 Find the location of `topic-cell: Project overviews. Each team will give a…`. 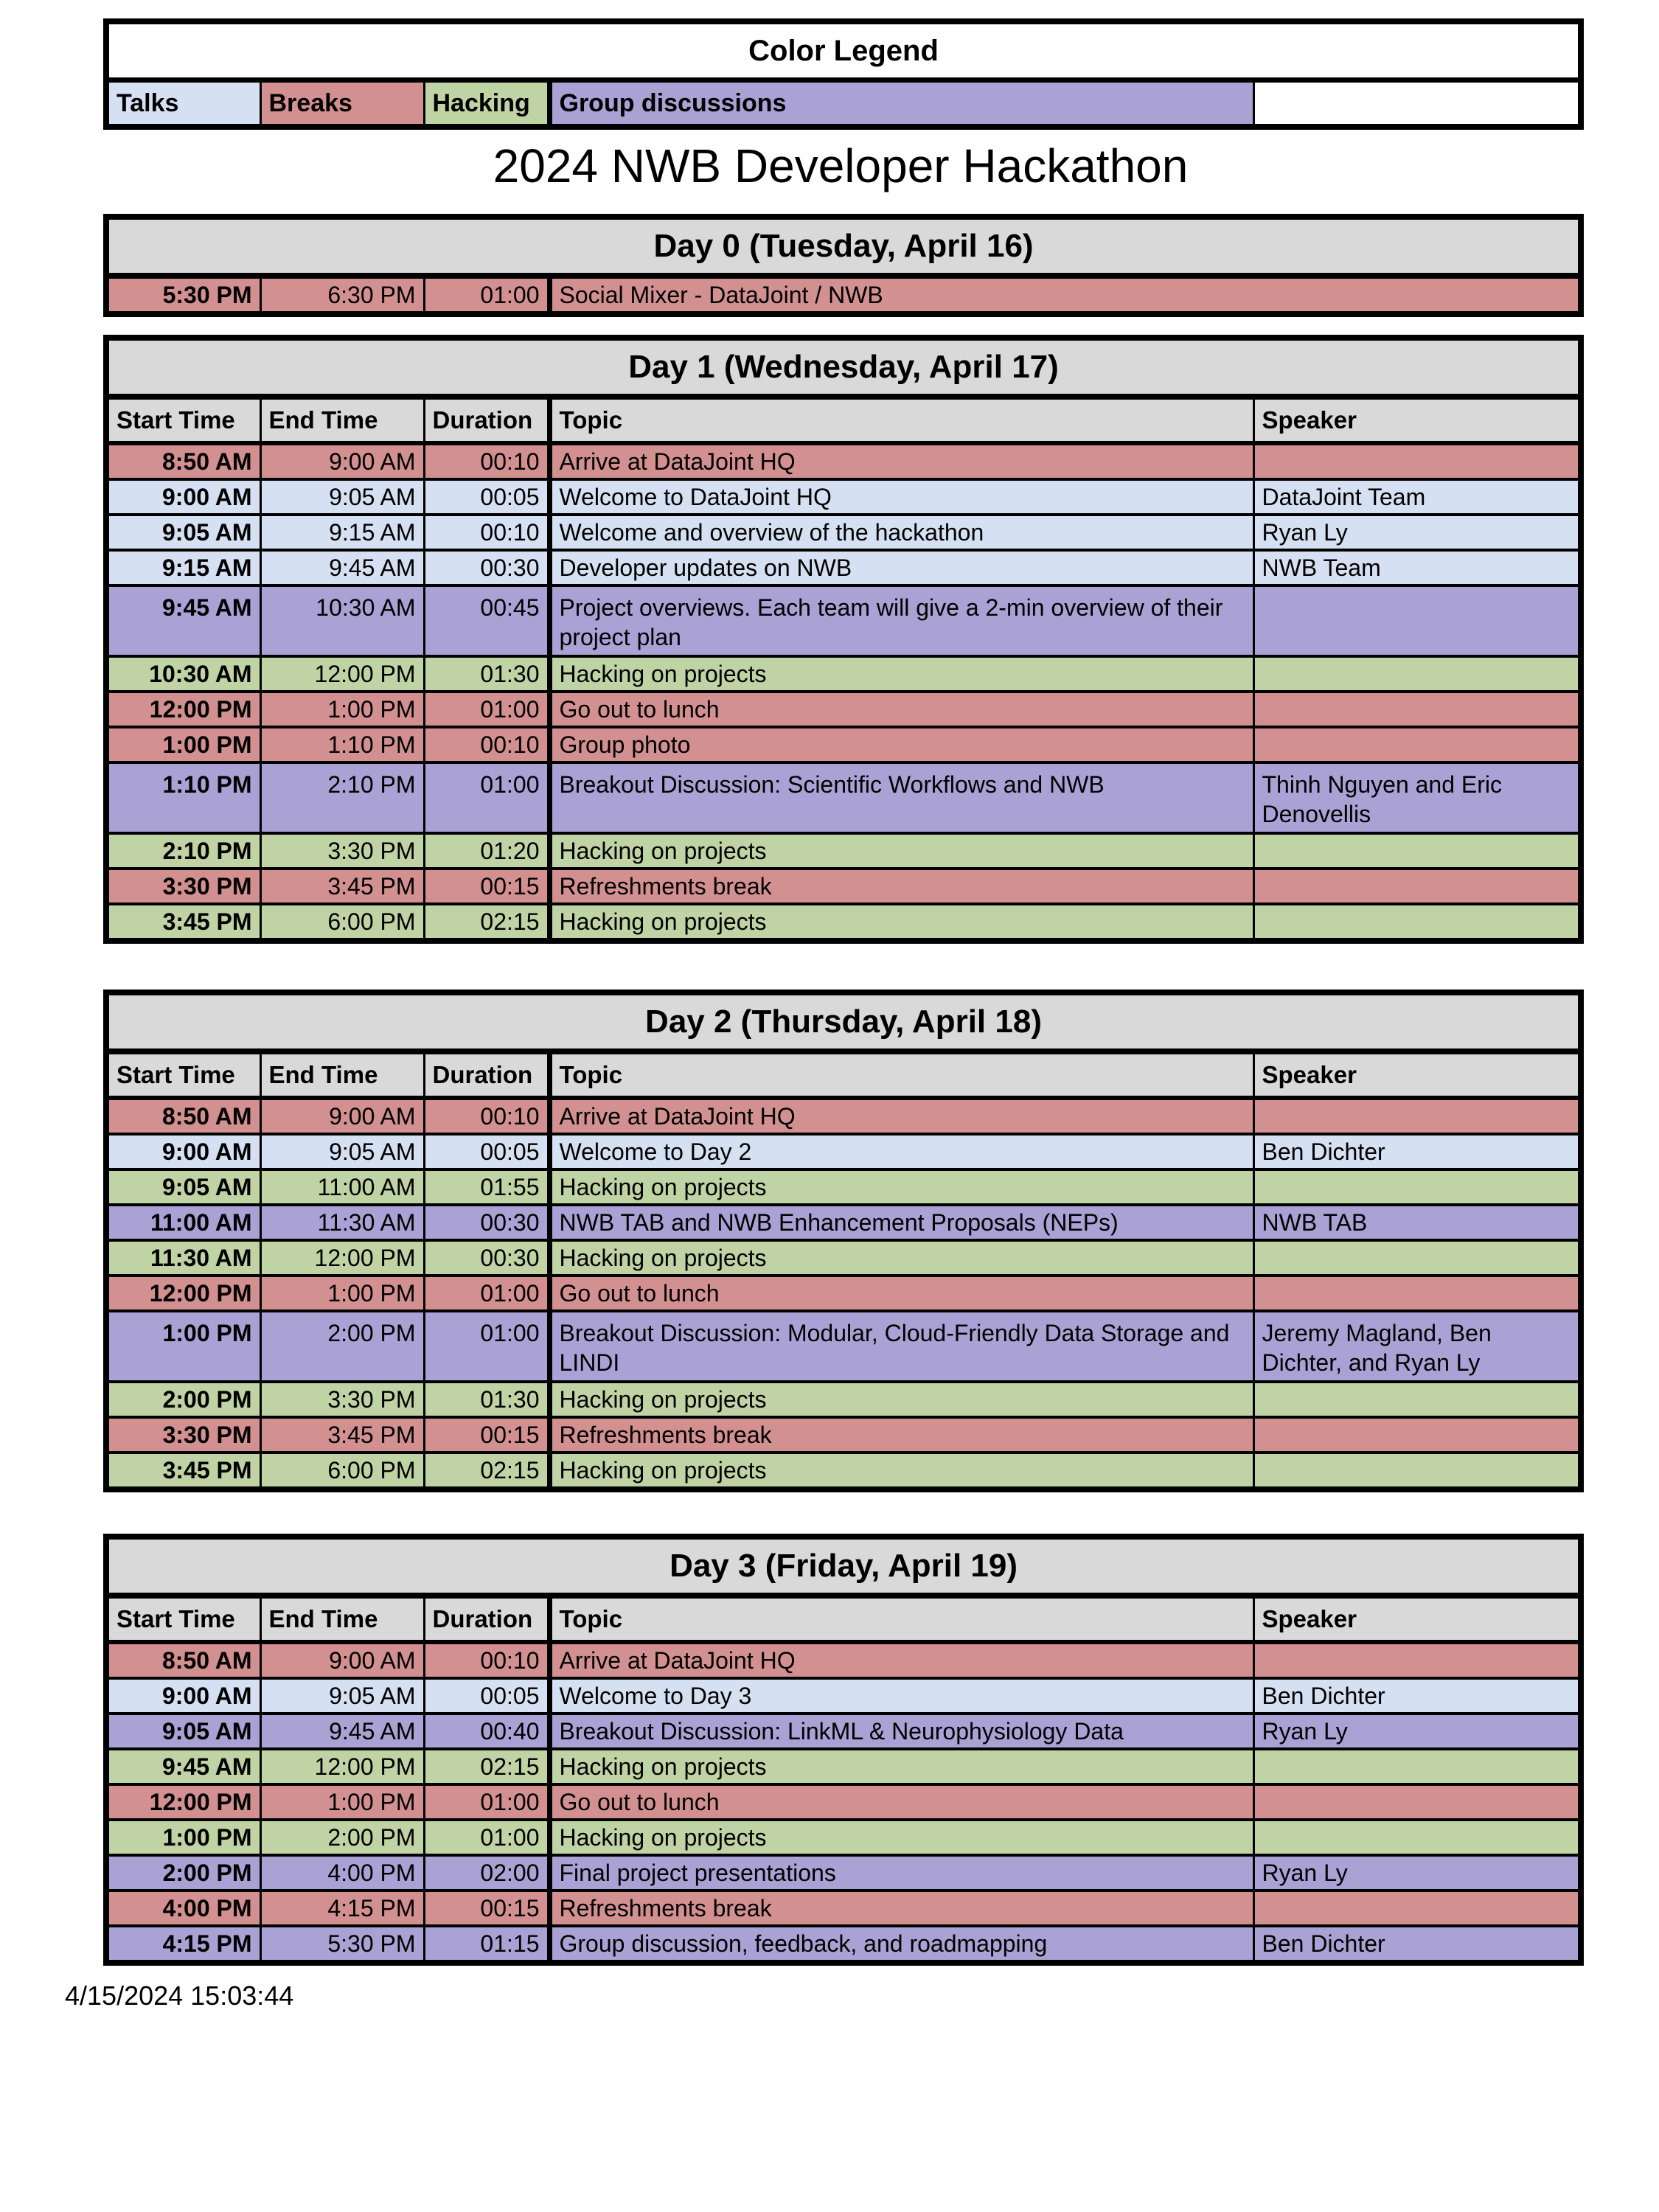

topic-cell: Project overviews. Each team will give a… is located at coordinates (900, 621).